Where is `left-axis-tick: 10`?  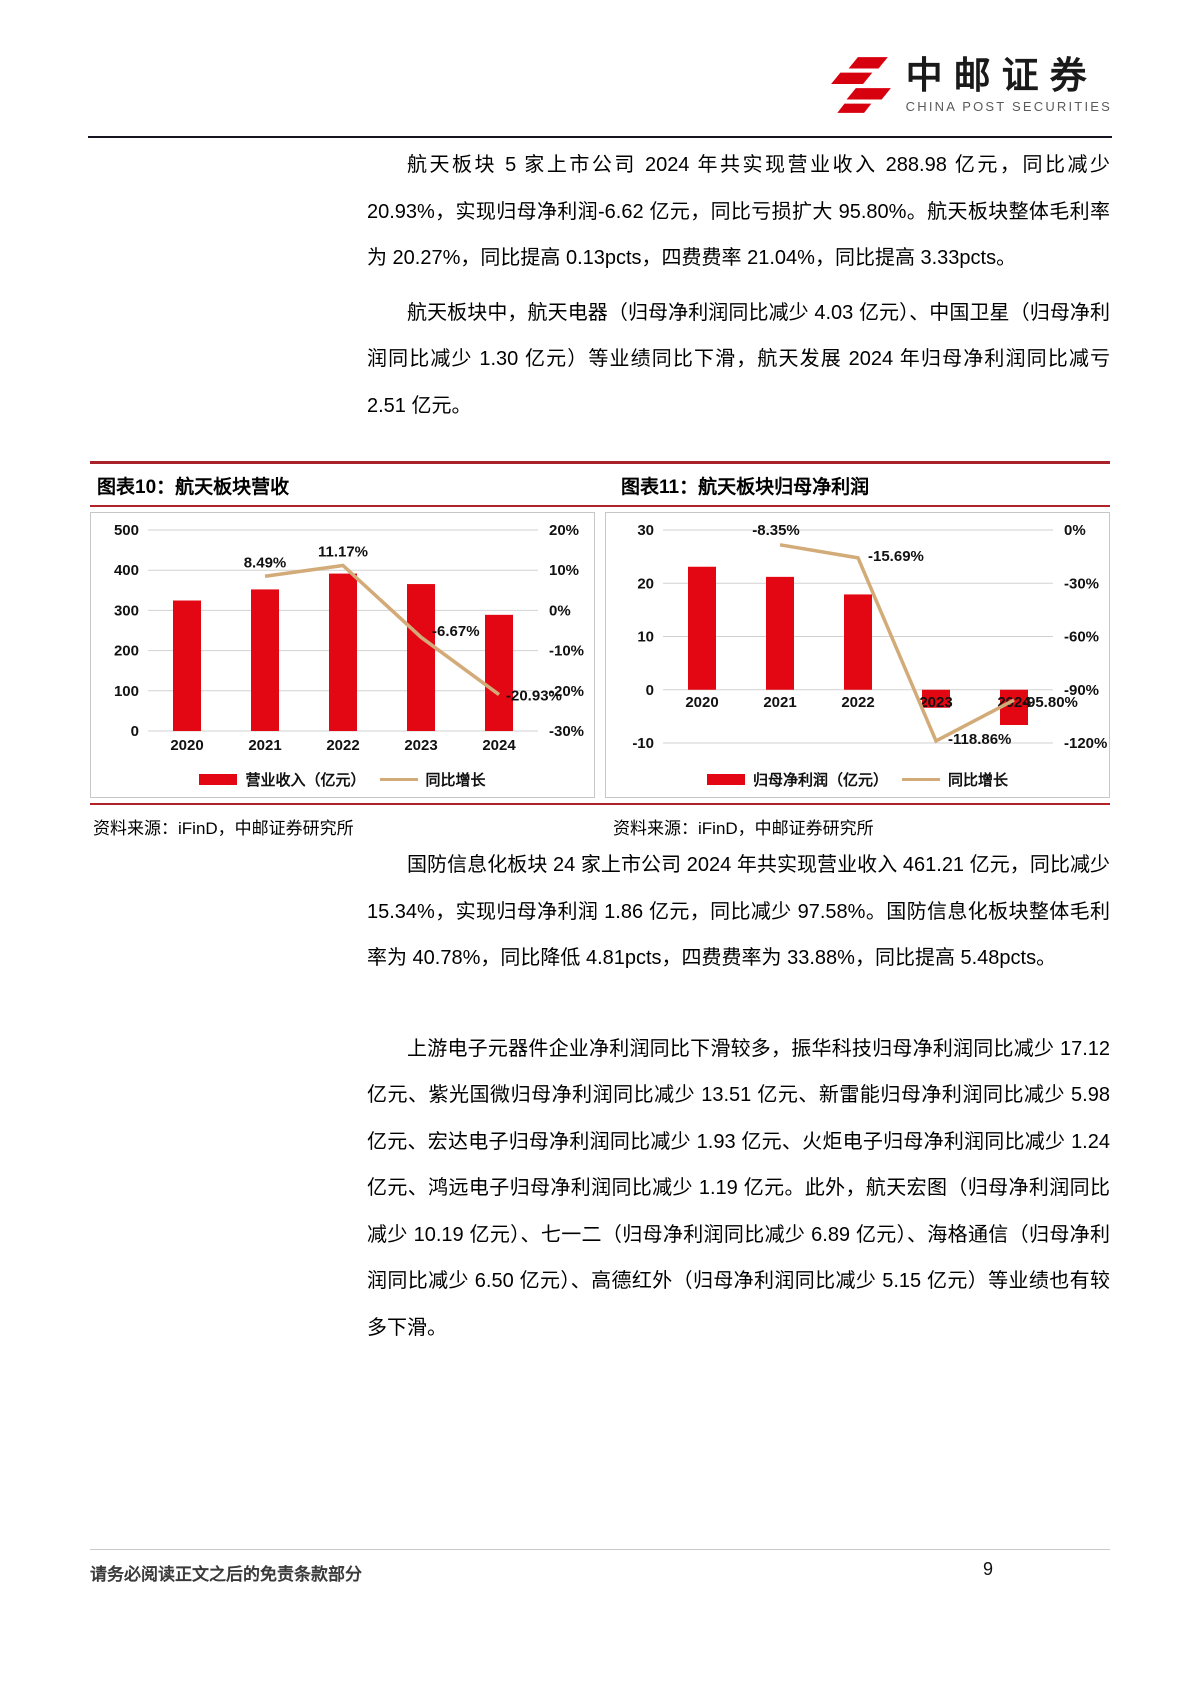 left-axis-tick: 10 is located at coordinates (645, 637).